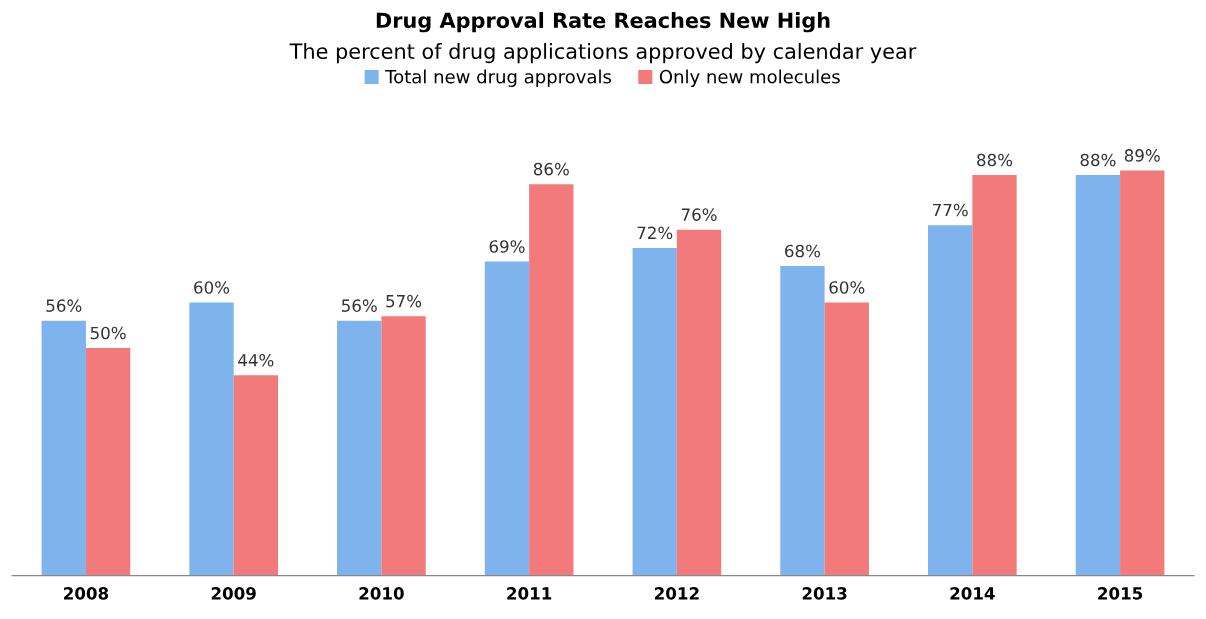 This screenshot has width=1206, height=619. Describe the element at coordinates (603, 53) in the screenshot. I see `chart-subtitle: The percent of drug applications approved by calendar year` at that location.